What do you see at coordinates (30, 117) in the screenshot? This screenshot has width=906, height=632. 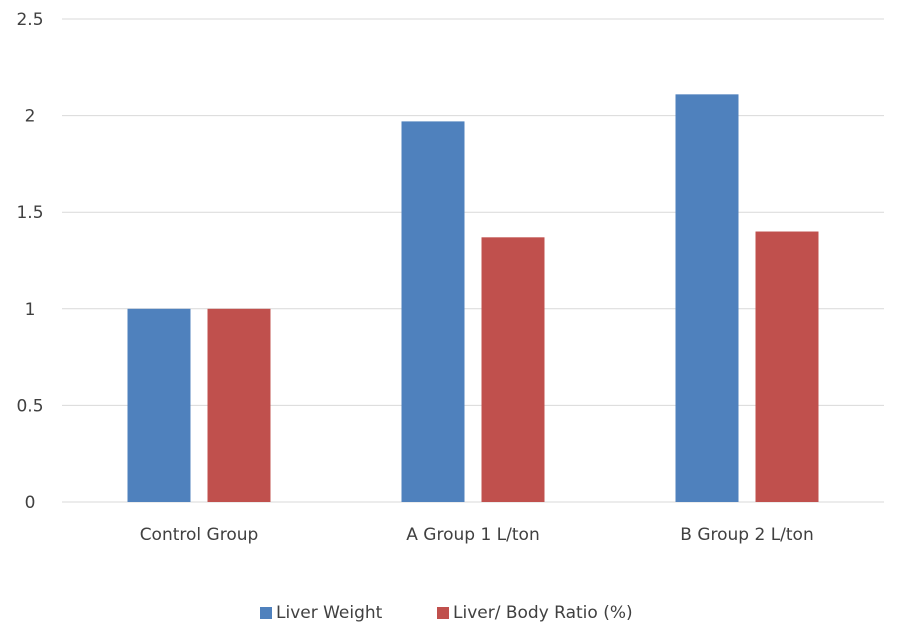 I see `y-tick-label: 2` at bounding box center [30, 117].